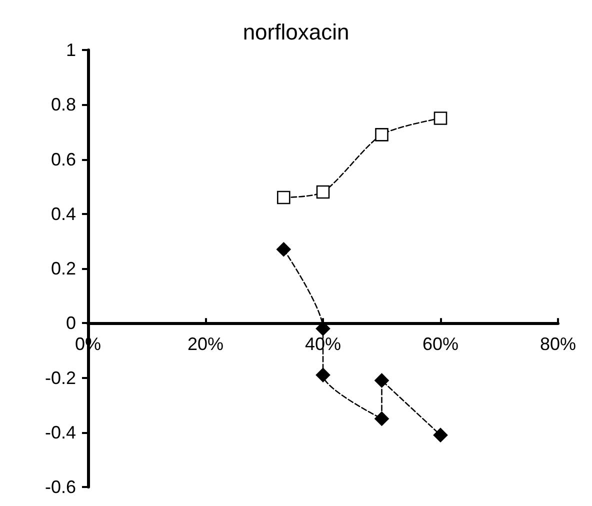  Describe the element at coordinates (60, 432) in the screenshot. I see `y-tick-label: -0.4` at that location.